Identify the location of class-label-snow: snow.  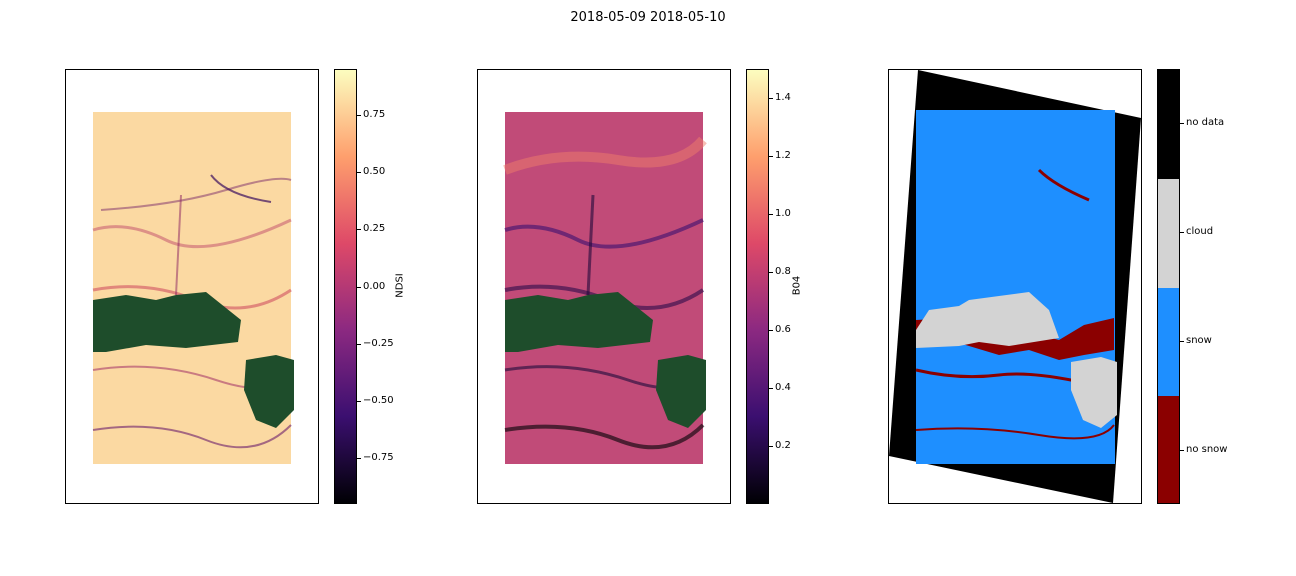
(1199, 340).